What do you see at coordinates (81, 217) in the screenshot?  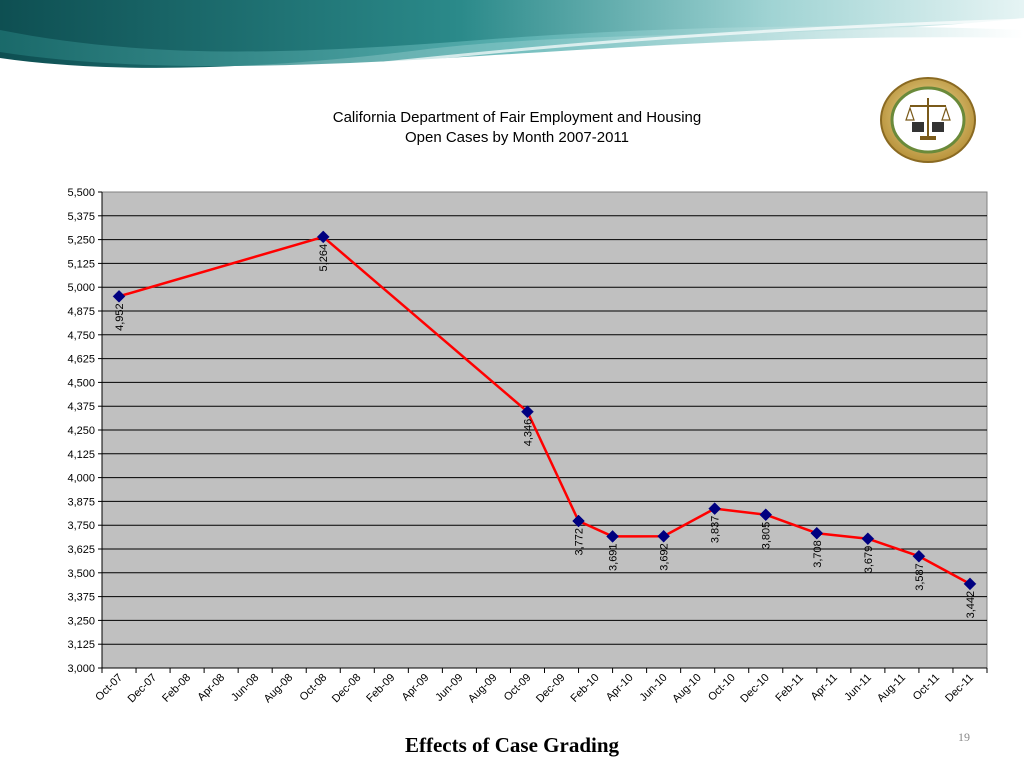 I see `y-tick-label: 5,375` at bounding box center [81, 217].